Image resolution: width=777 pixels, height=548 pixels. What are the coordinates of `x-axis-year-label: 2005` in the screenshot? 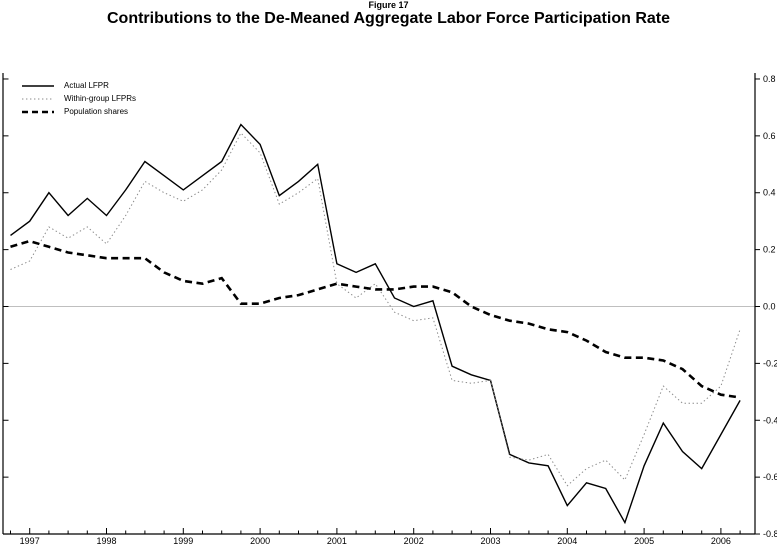 It's located at (644, 541).